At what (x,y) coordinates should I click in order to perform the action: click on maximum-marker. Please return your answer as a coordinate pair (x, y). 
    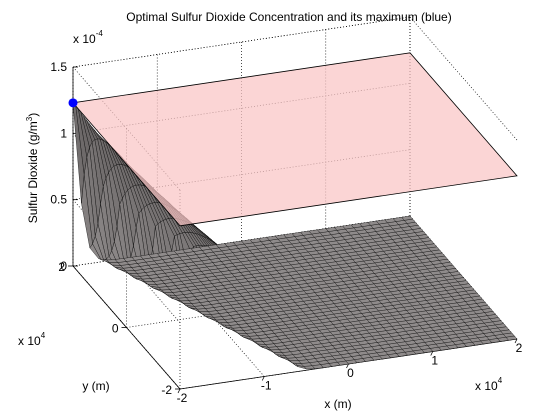
    Looking at the image, I should click on (73, 103).